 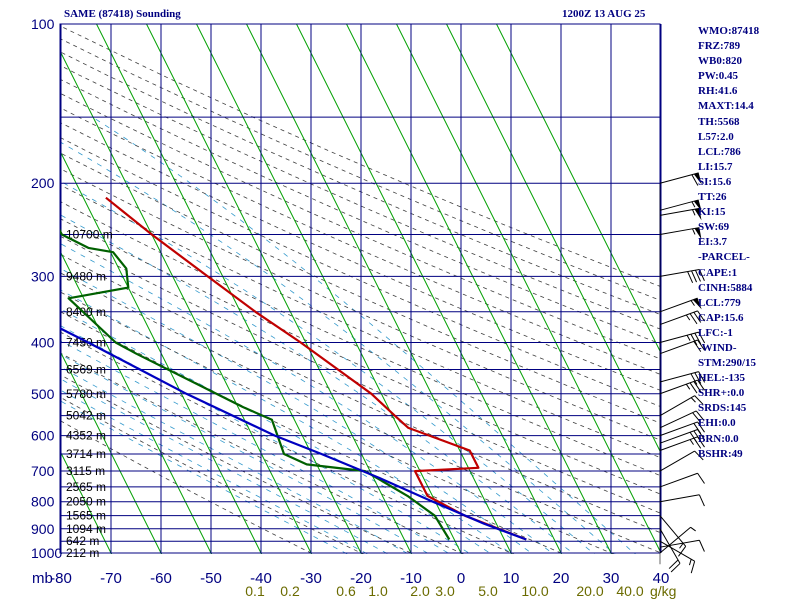 I want to click on mixing-ratio-tick-label: 0.1, so click(x=255, y=591).